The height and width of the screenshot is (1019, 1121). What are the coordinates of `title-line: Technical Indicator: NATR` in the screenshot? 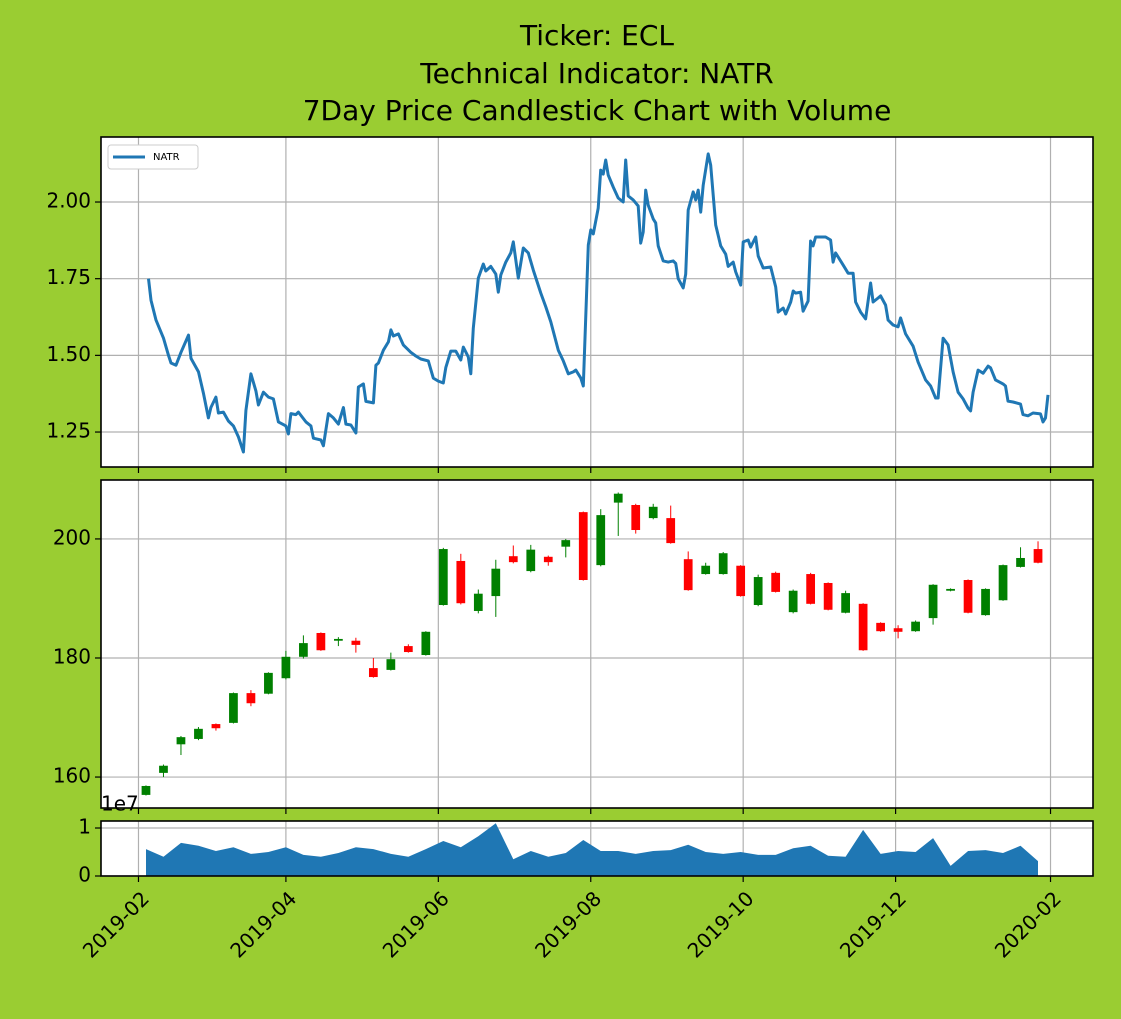 It's located at (596, 73).